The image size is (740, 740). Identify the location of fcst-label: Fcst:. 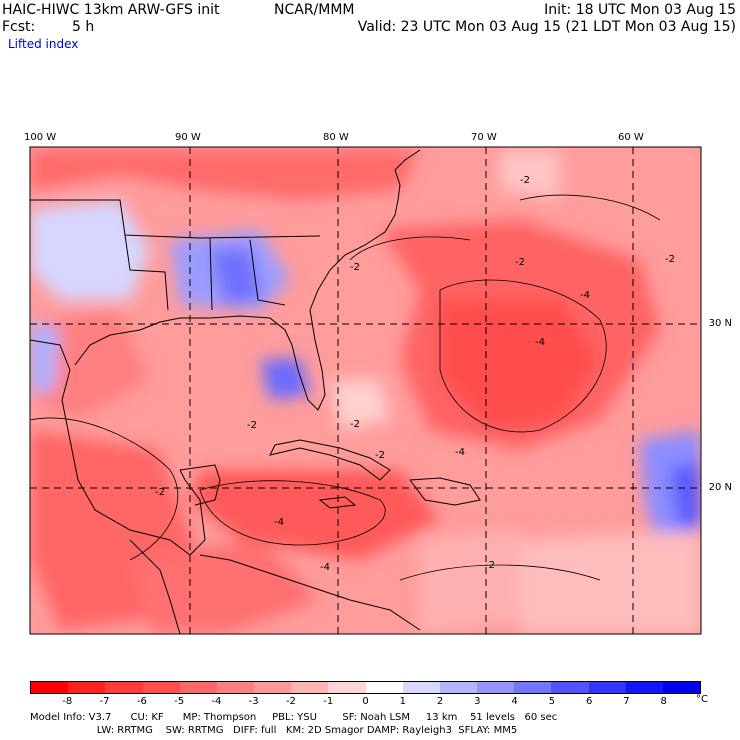
(19, 27).